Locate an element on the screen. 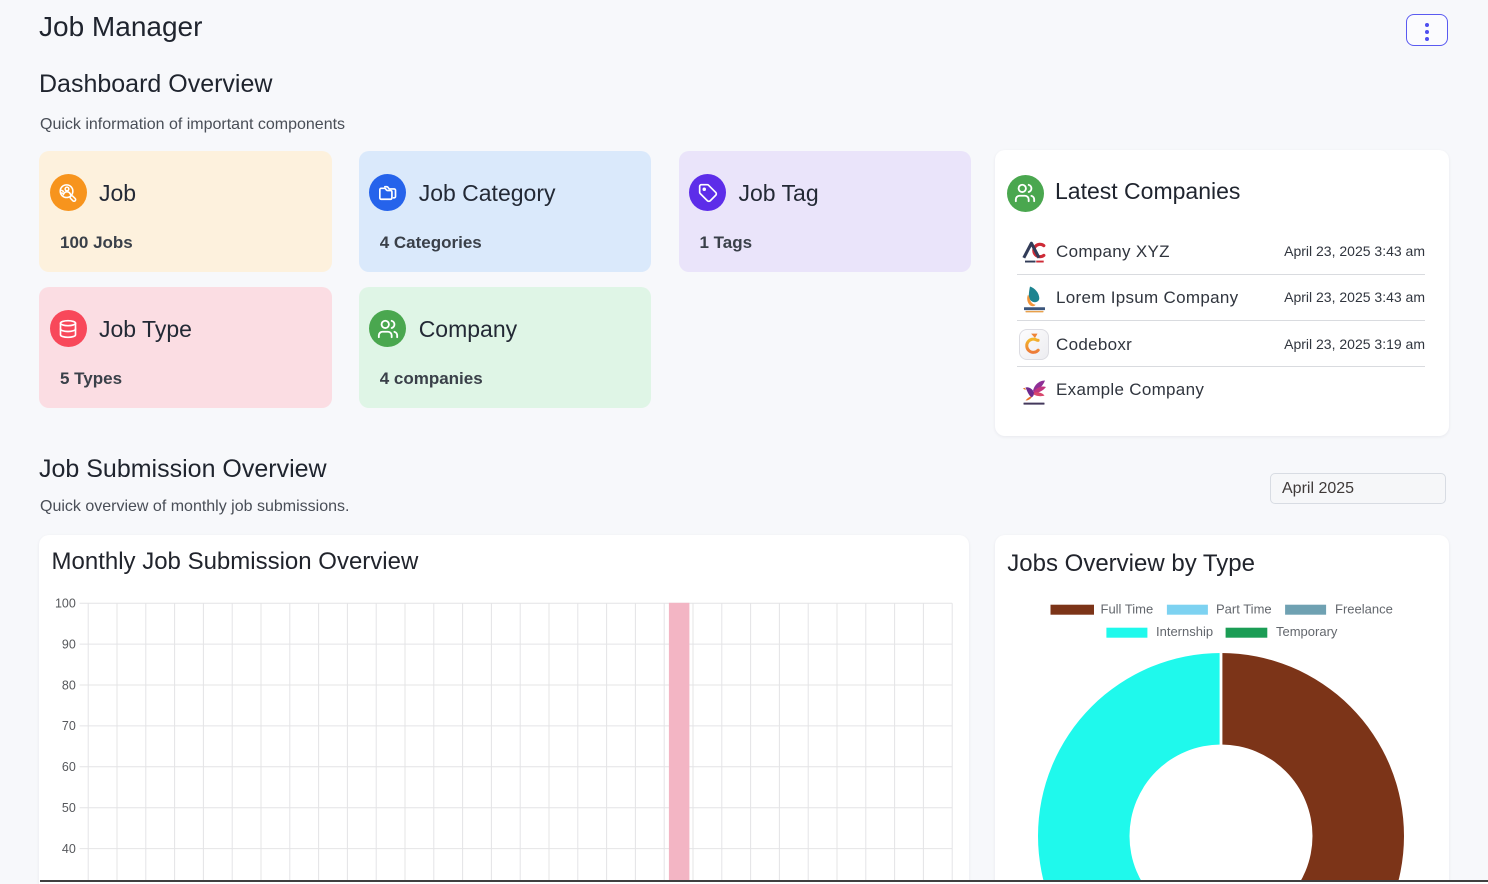 Image resolution: width=1488 pixels, height=884 pixels. svg-text: 100 is located at coordinates (65, 604).